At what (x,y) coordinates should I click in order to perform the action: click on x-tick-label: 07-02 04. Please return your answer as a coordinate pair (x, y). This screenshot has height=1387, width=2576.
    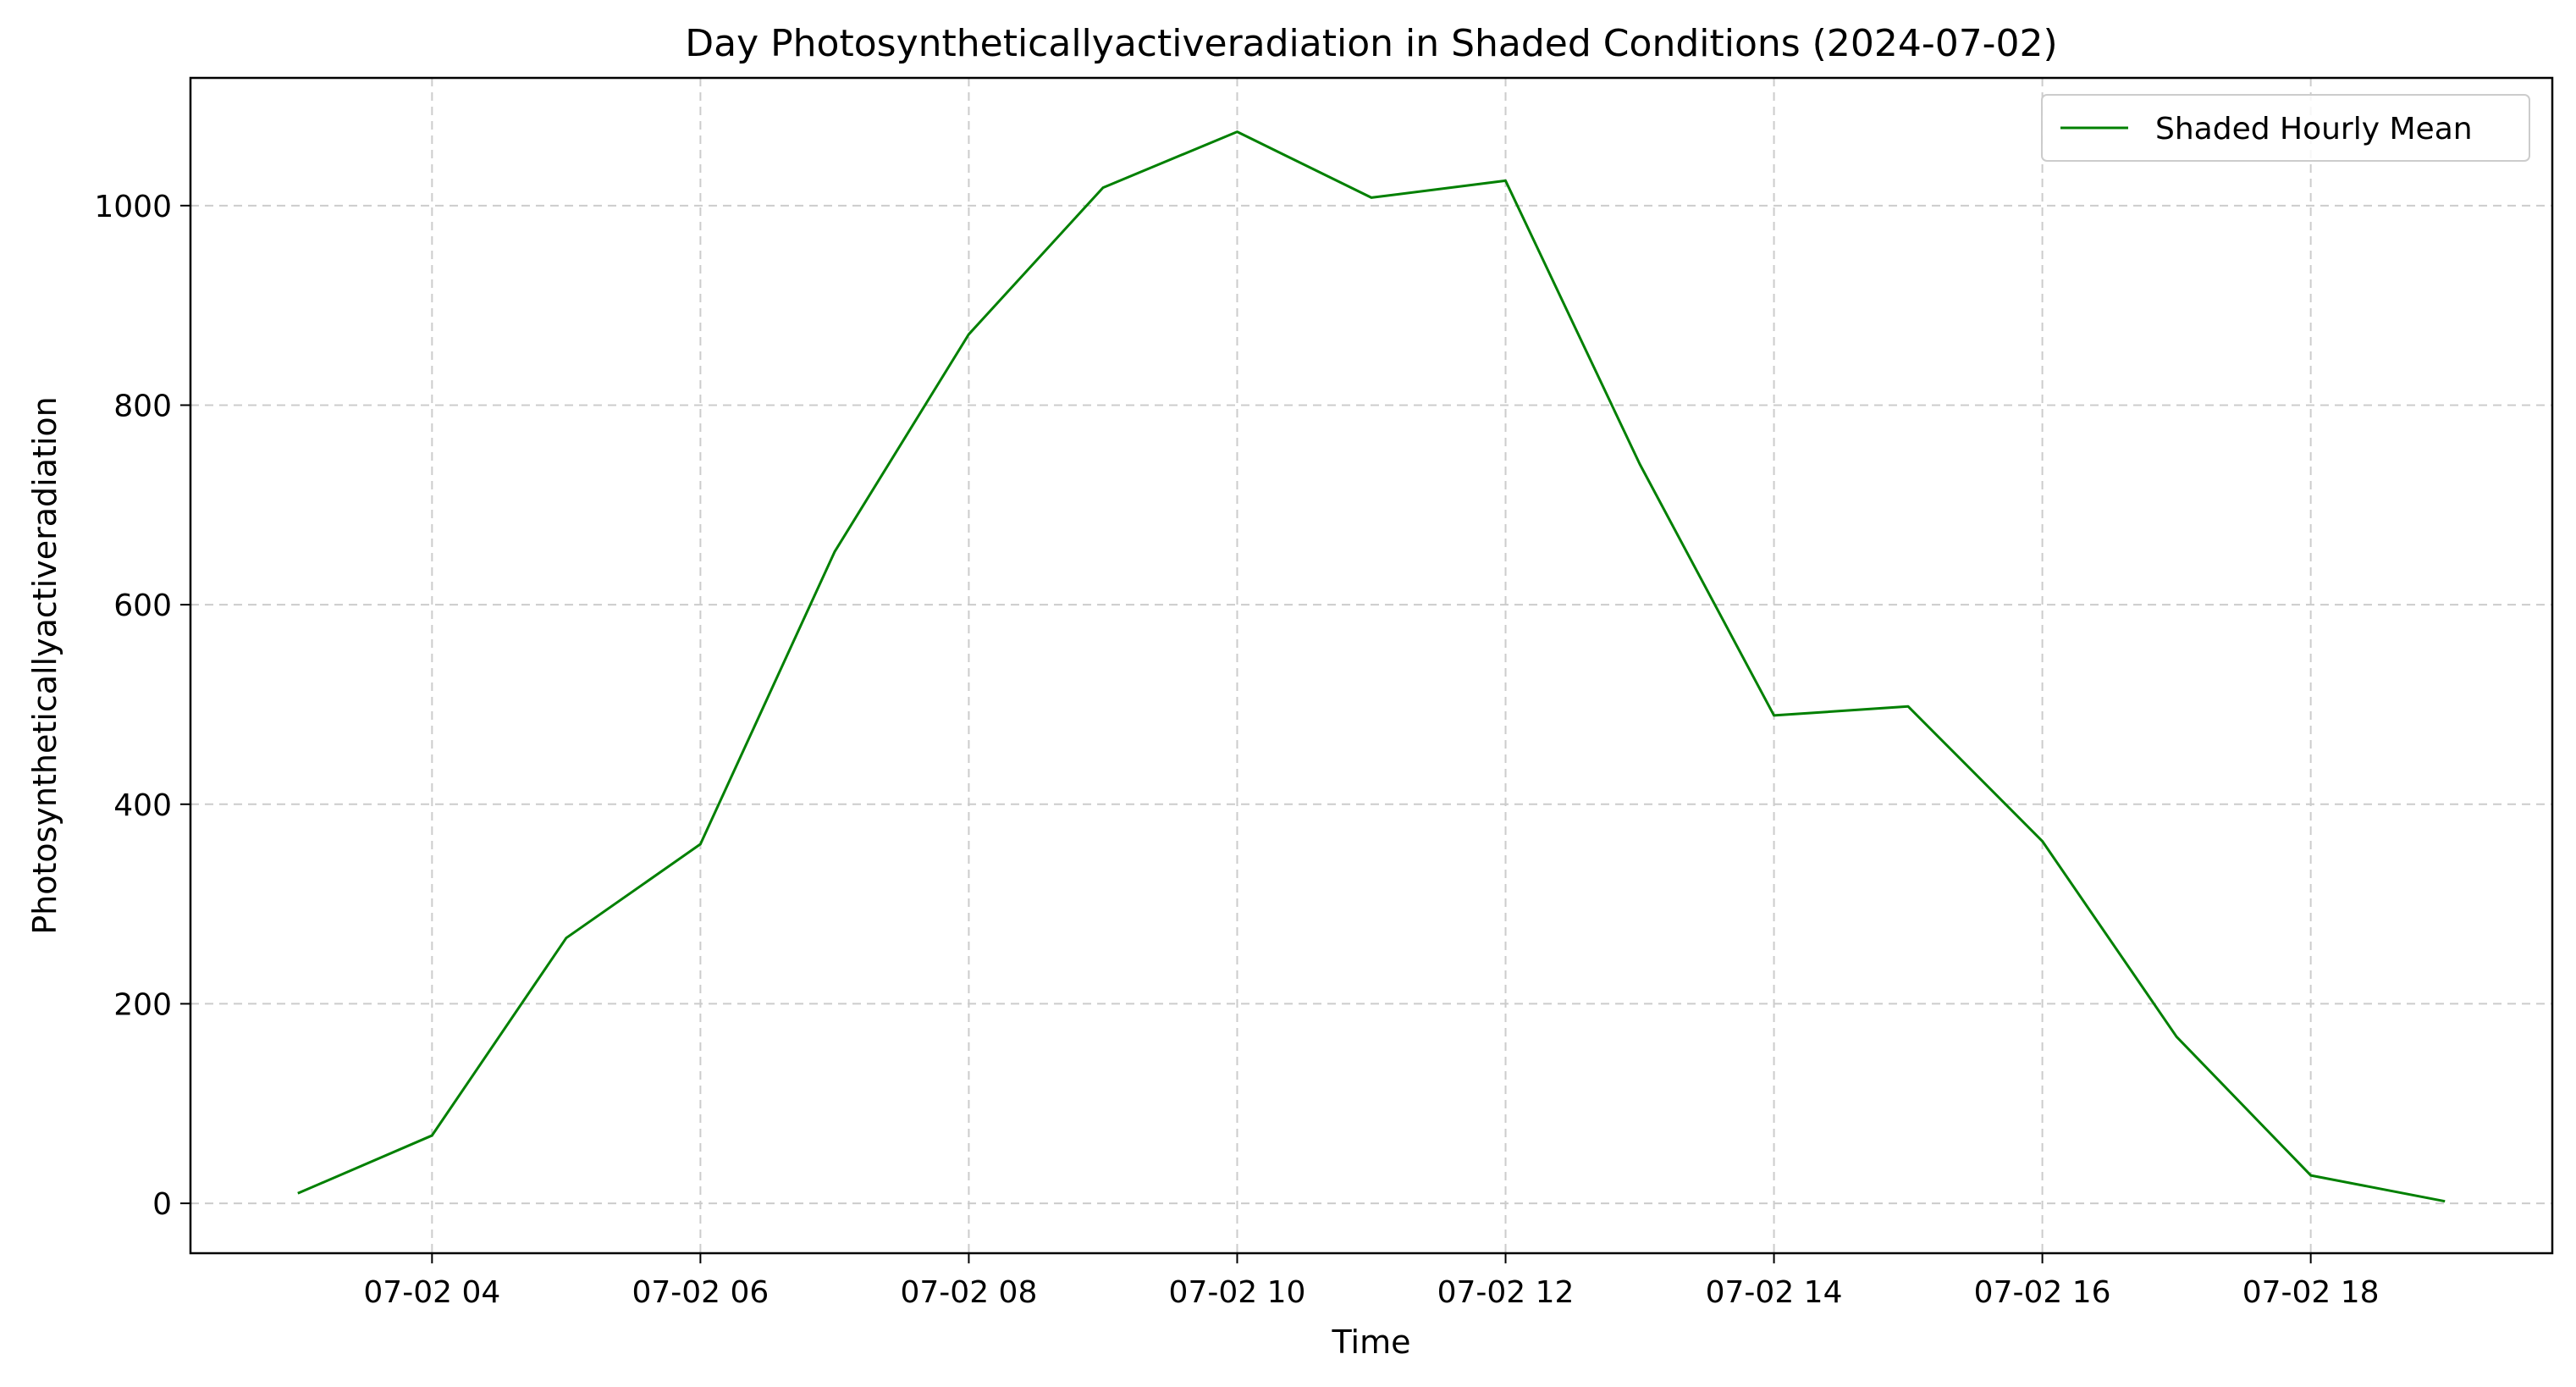
    Looking at the image, I should click on (432, 1292).